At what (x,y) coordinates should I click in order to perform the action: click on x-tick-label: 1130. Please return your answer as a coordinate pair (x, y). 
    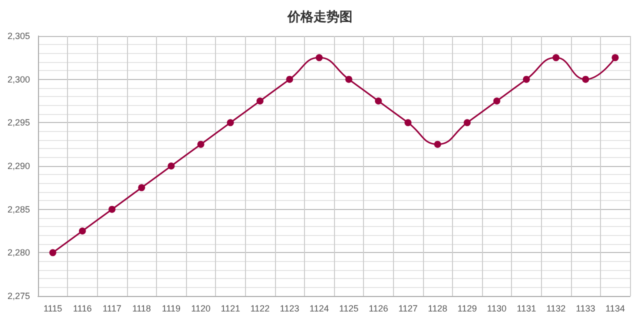
    Looking at the image, I should click on (496, 309).